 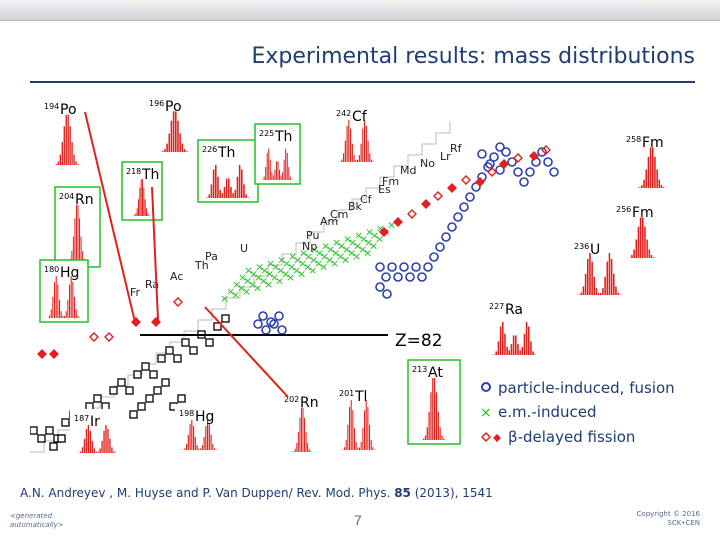 I want to click on inset-mass-label: 236, so click(x=581, y=246).